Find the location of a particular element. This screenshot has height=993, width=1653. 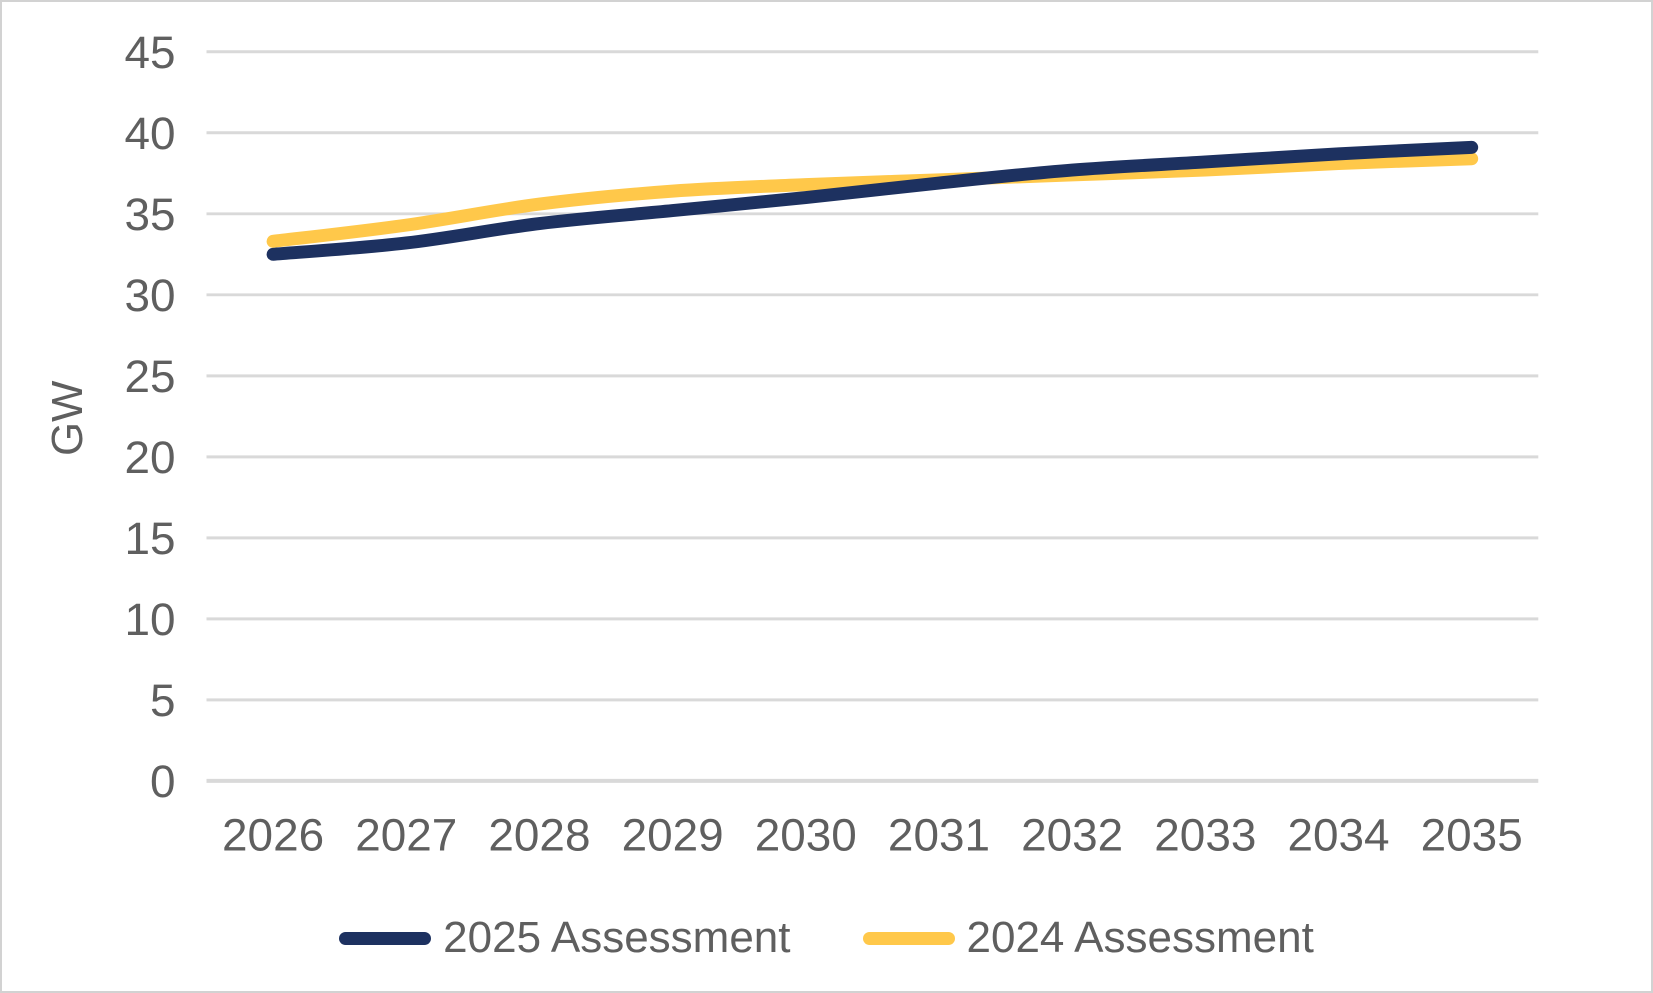

legend-item-2025-assessment: 2025 Assessment is located at coordinates (565, 938).